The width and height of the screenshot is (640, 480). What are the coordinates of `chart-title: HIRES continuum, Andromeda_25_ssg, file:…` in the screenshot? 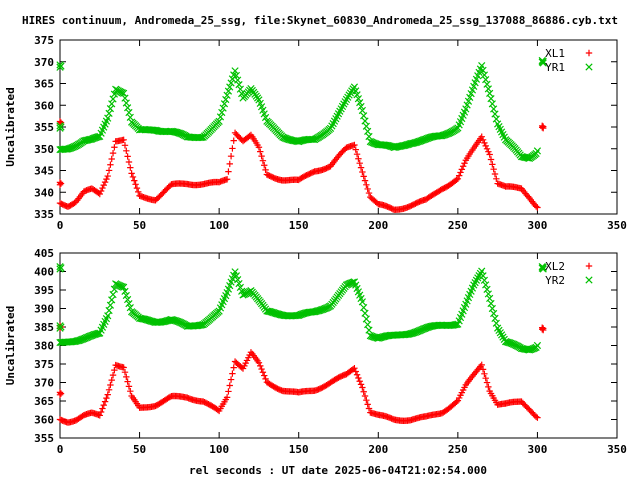 It's located at (320, 20).